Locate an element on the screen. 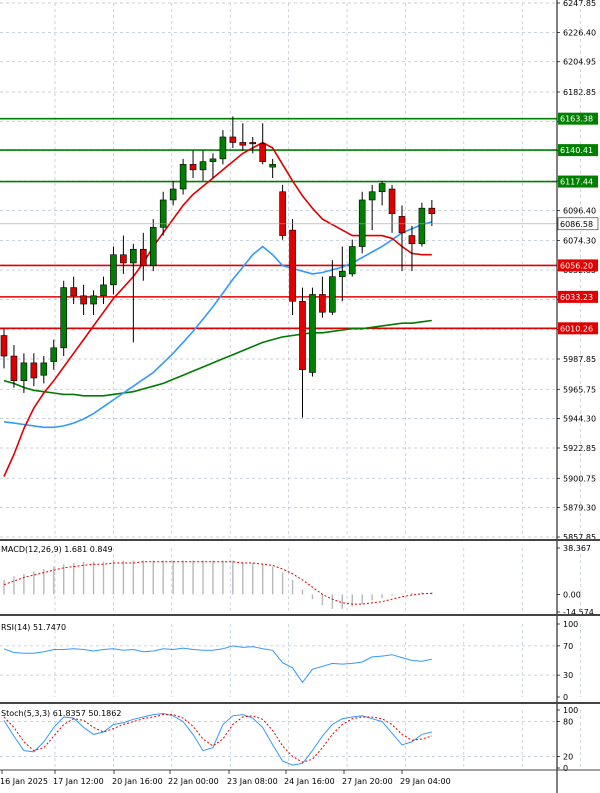  level-label: 6117.44 is located at coordinates (576, 182).